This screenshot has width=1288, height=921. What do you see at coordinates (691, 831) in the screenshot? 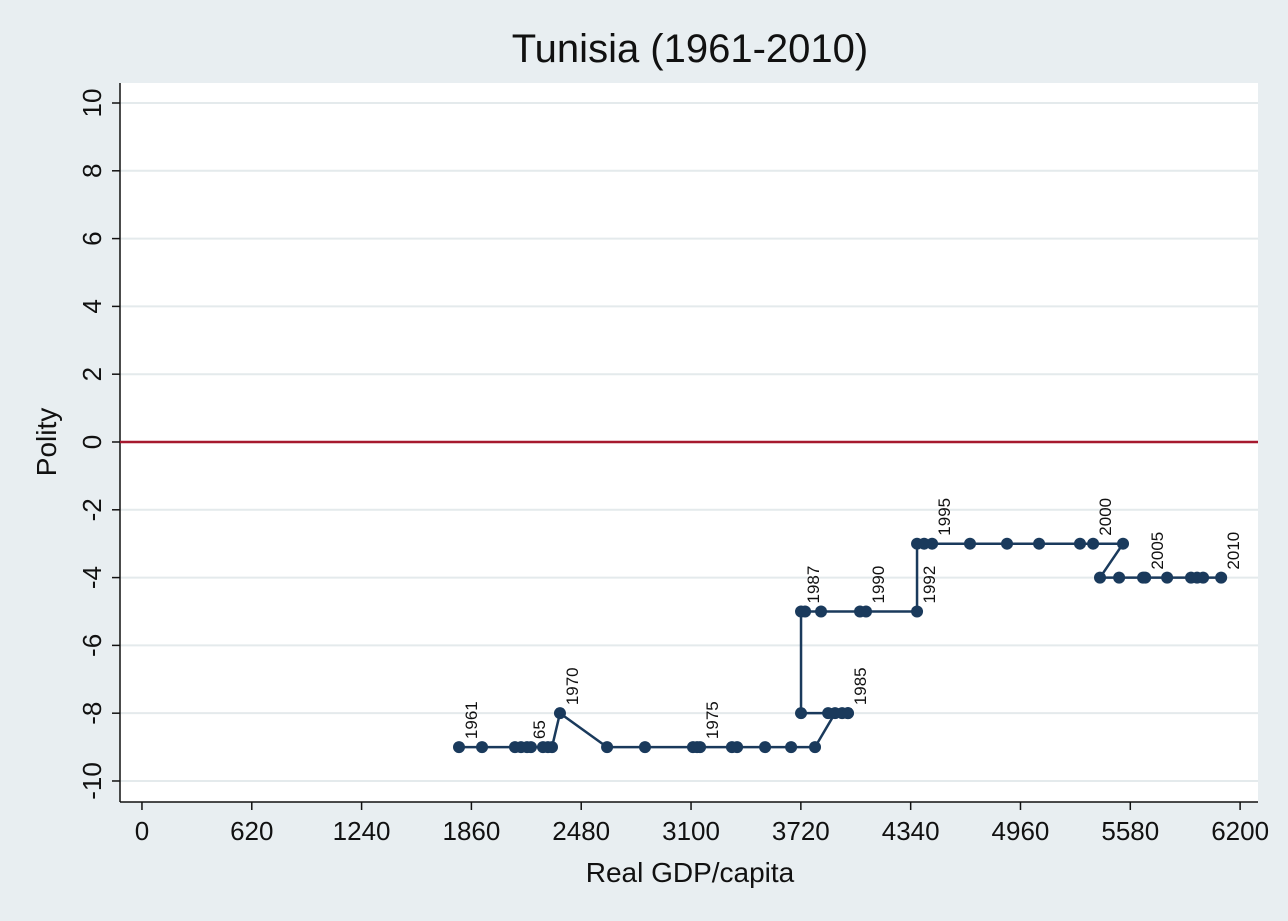
I see `x-tick-label: 3100` at bounding box center [691, 831].